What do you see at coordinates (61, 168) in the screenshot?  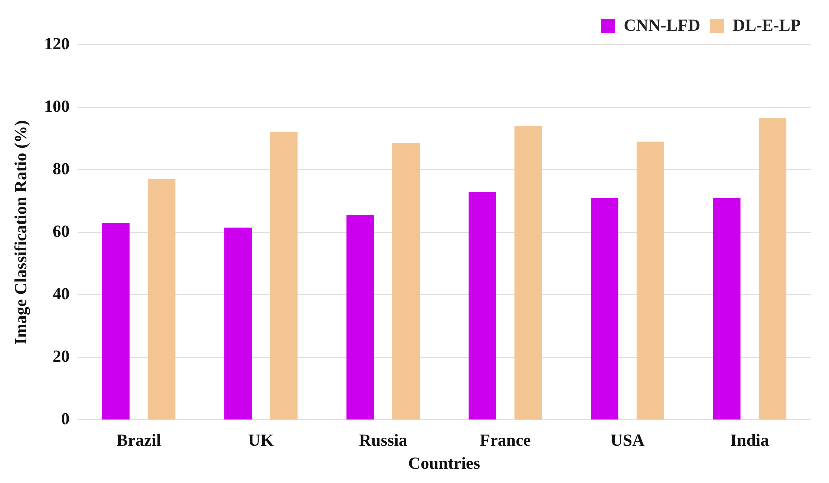 I see `y-tick-label: 80` at bounding box center [61, 168].